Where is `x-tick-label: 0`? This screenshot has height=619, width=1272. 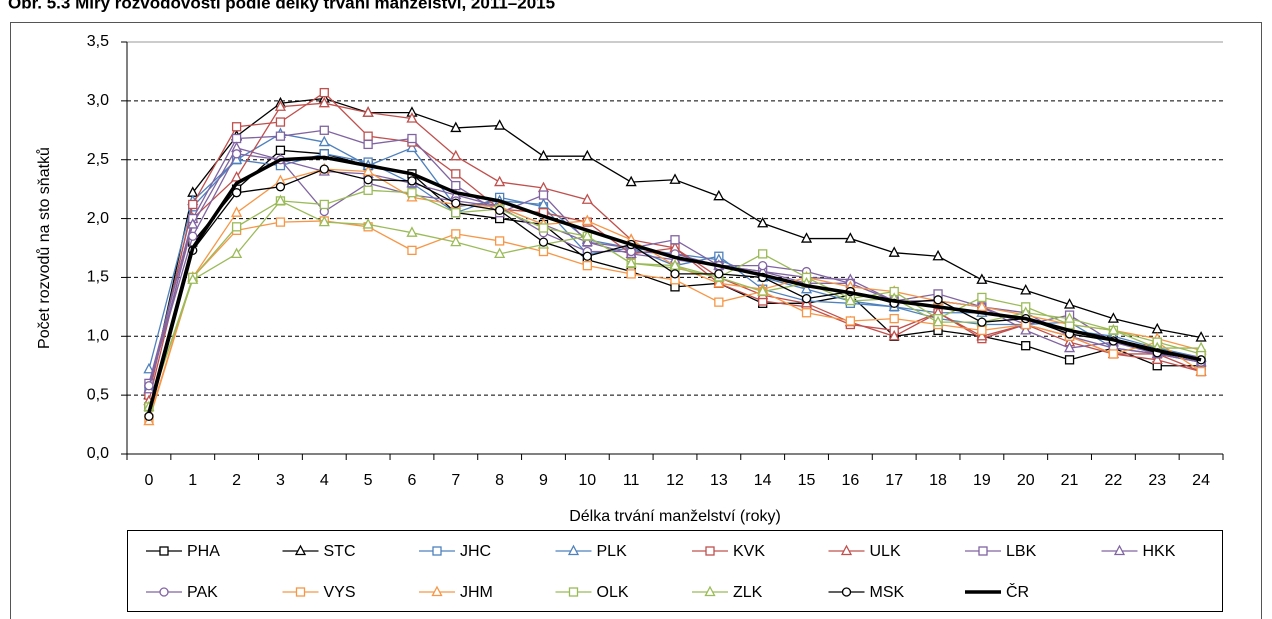
x-tick-label: 0 is located at coordinates (148, 480).